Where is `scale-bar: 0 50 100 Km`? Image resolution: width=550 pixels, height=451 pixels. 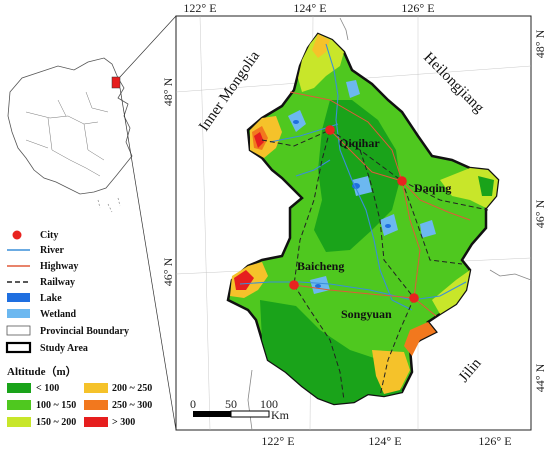
scale-bar: 0 50 100 Km is located at coordinates (240, 409).